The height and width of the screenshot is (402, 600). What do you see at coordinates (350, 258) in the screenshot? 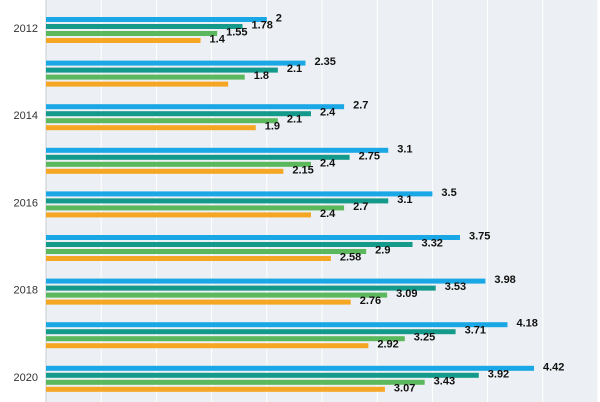
I see `data-label: 2.58` at bounding box center [350, 258].